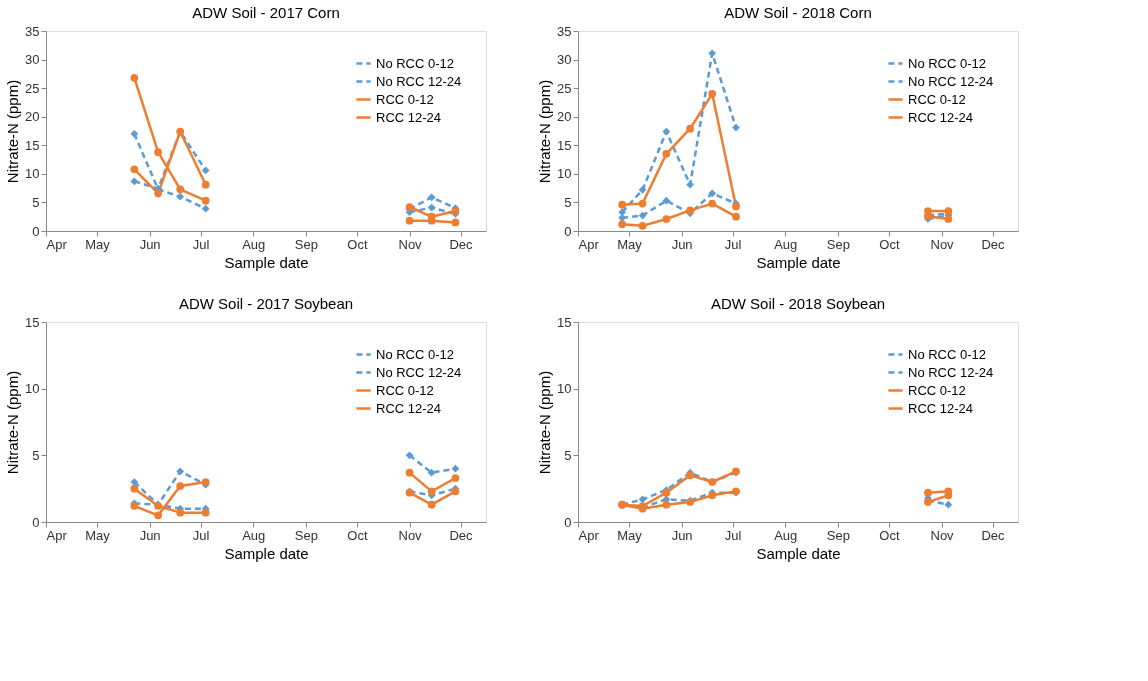 Image resolution: width=1148 pixels, height=681 pixels. What do you see at coordinates (266, 303) in the screenshot?
I see `chart-title: ADW Soil - 2017 Soybean` at bounding box center [266, 303].